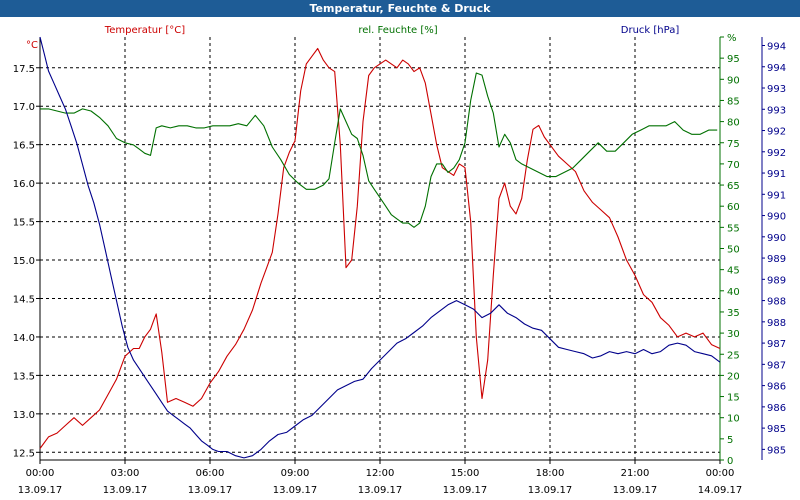  Describe the element at coordinates (635, 473) in the screenshot. I see `x-tick-time: 21:00` at that location.